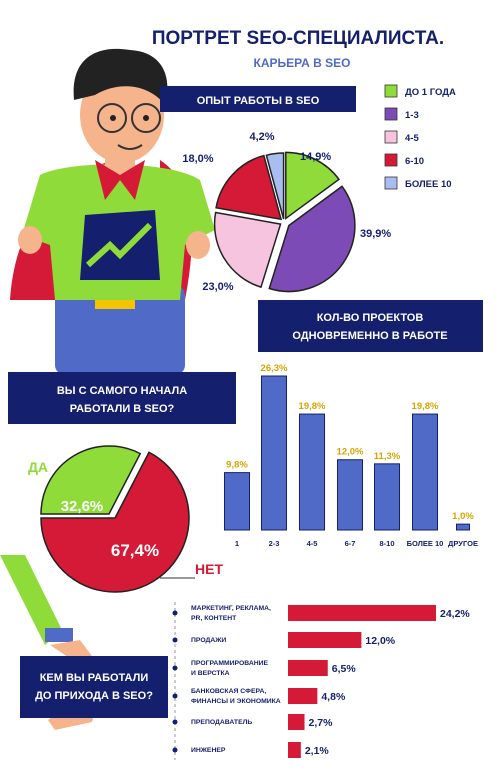 Image resolution: width=499 pixels, height=782 pixels. I want to click on eye-left, so click(113, 118).